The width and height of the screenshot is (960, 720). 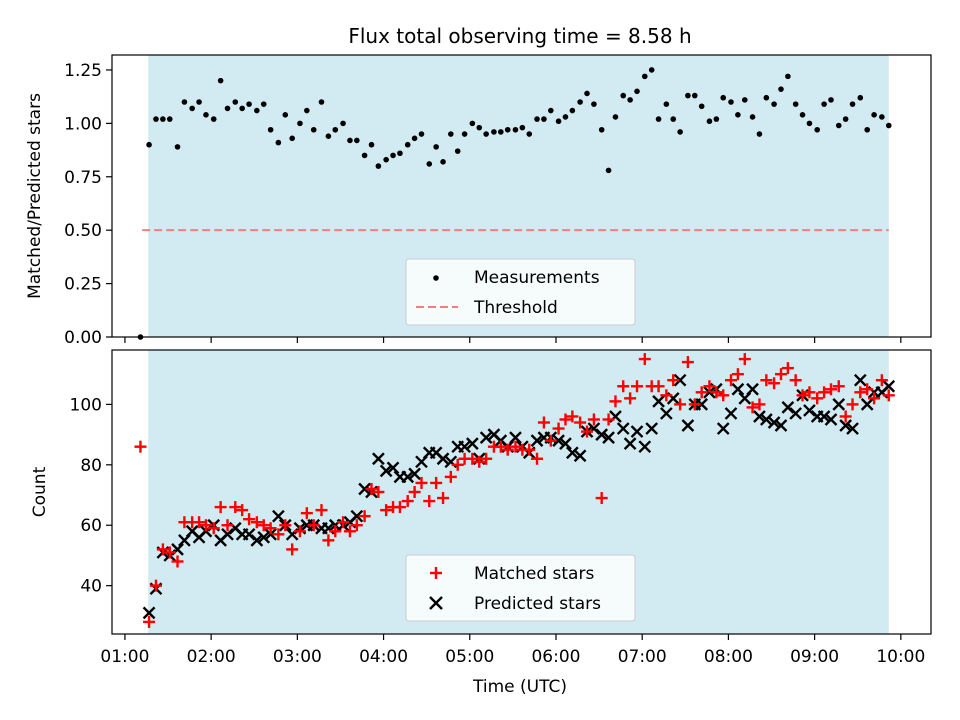 What do you see at coordinates (83, 285) in the screenshot?
I see `top-y-tick-label: 0.25` at bounding box center [83, 285].